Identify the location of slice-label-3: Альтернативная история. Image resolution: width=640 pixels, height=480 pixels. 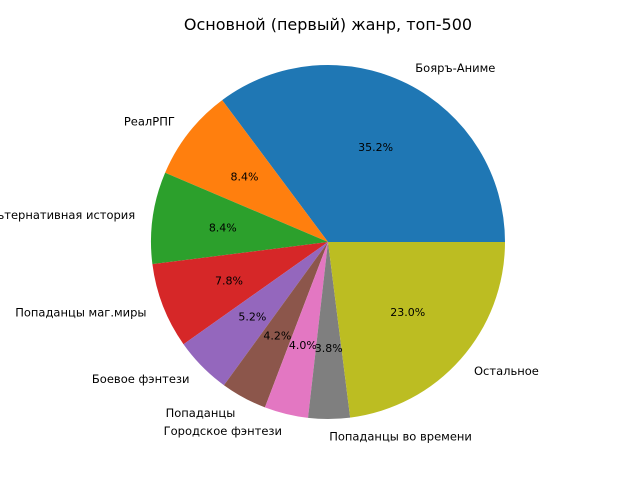
(67, 215).